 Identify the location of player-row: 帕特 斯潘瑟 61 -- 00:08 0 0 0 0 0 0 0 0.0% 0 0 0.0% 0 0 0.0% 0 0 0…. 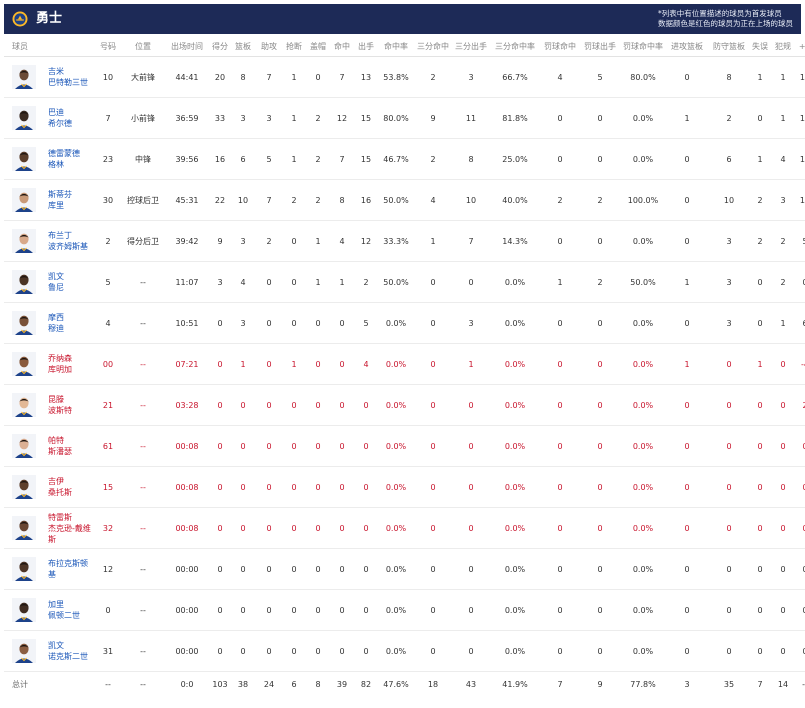
(404, 446).